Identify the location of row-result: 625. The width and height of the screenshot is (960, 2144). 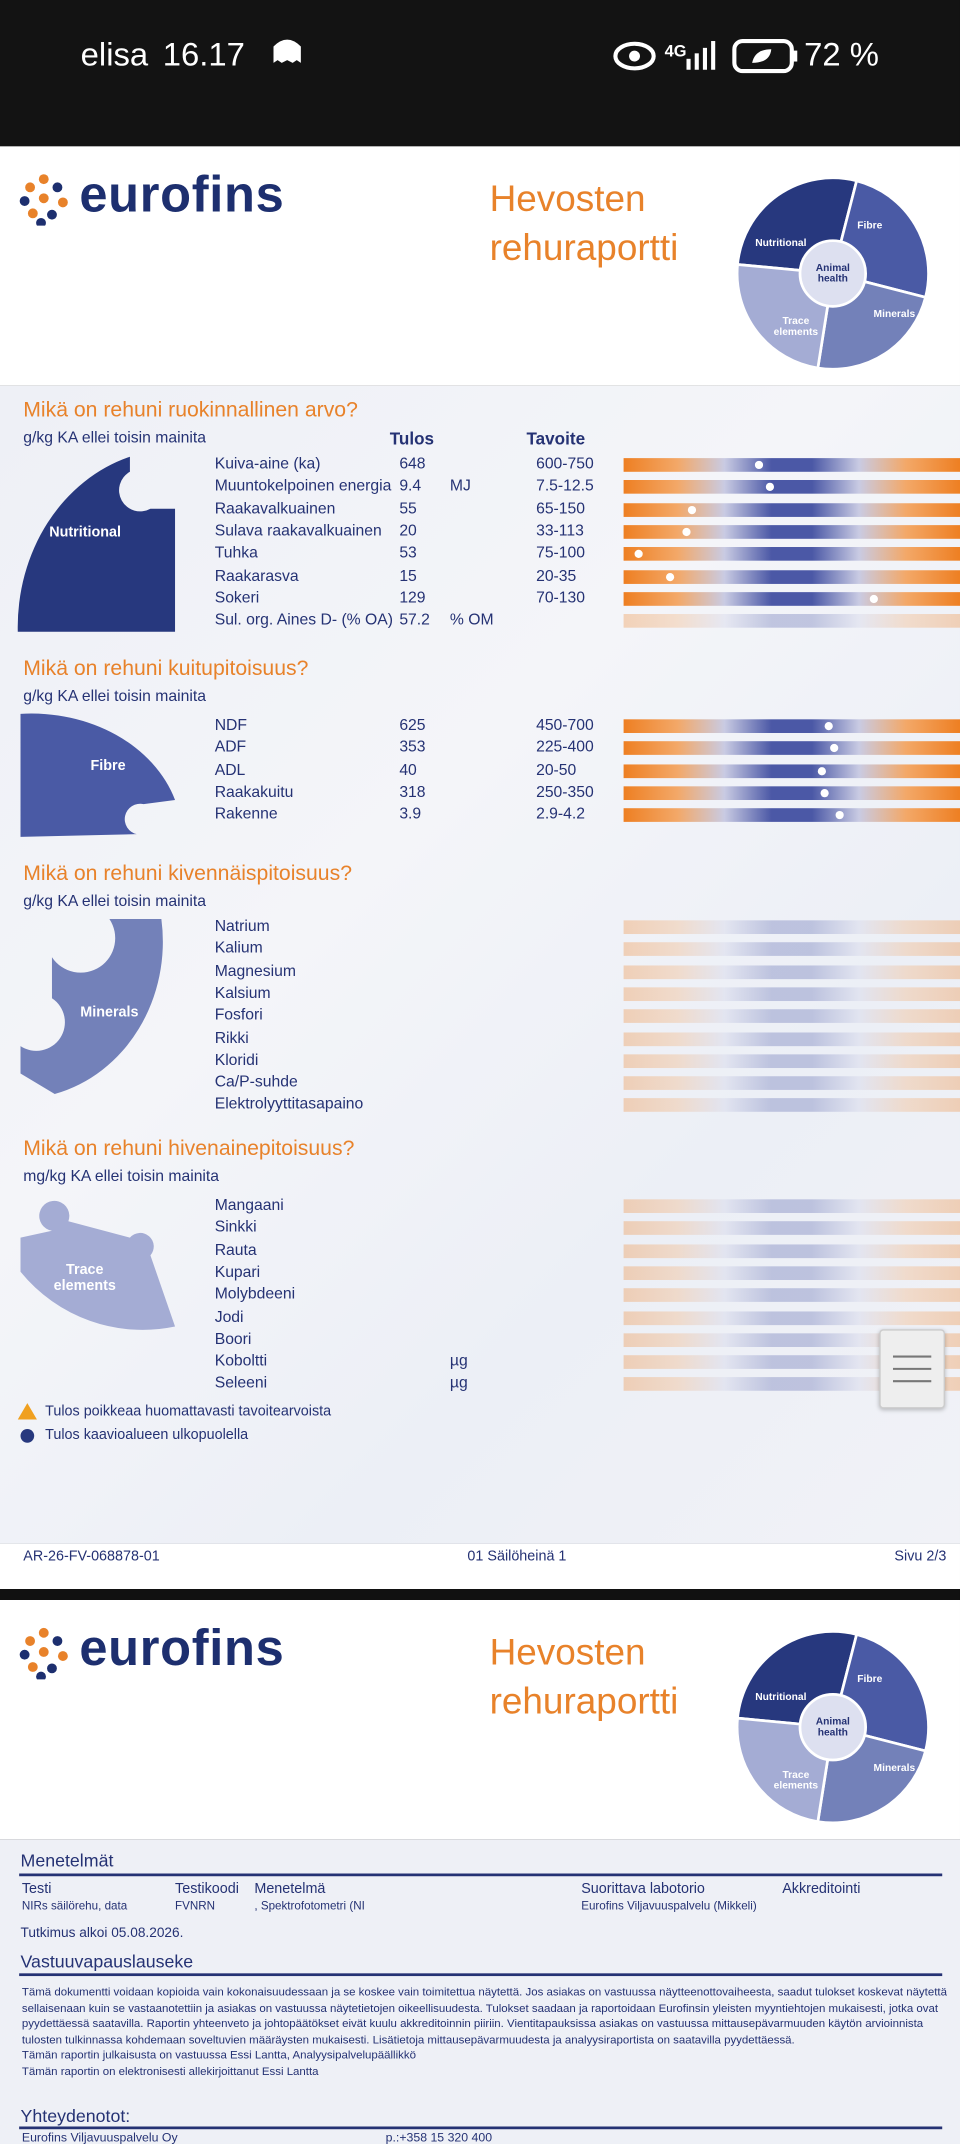
(412, 725).